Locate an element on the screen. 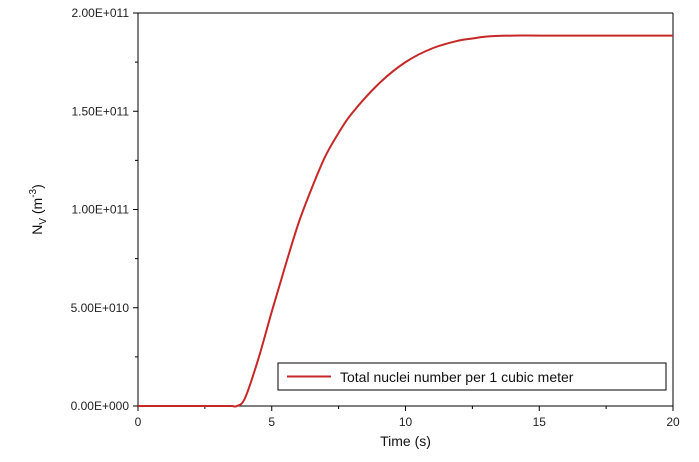 Image resolution: width=699 pixels, height=462 pixels. y-tick-label: 1.00E+011 is located at coordinates (101, 210).